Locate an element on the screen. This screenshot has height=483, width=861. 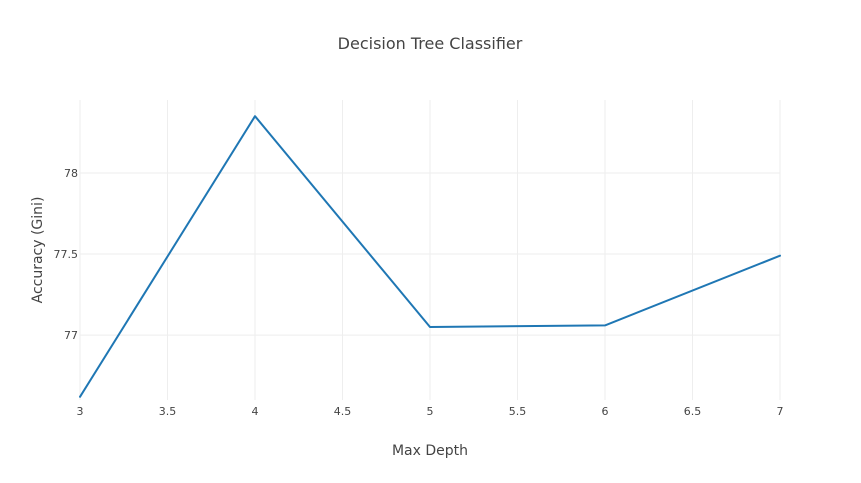
y-tick-label: 77.5 is located at coordinates (66, 254).